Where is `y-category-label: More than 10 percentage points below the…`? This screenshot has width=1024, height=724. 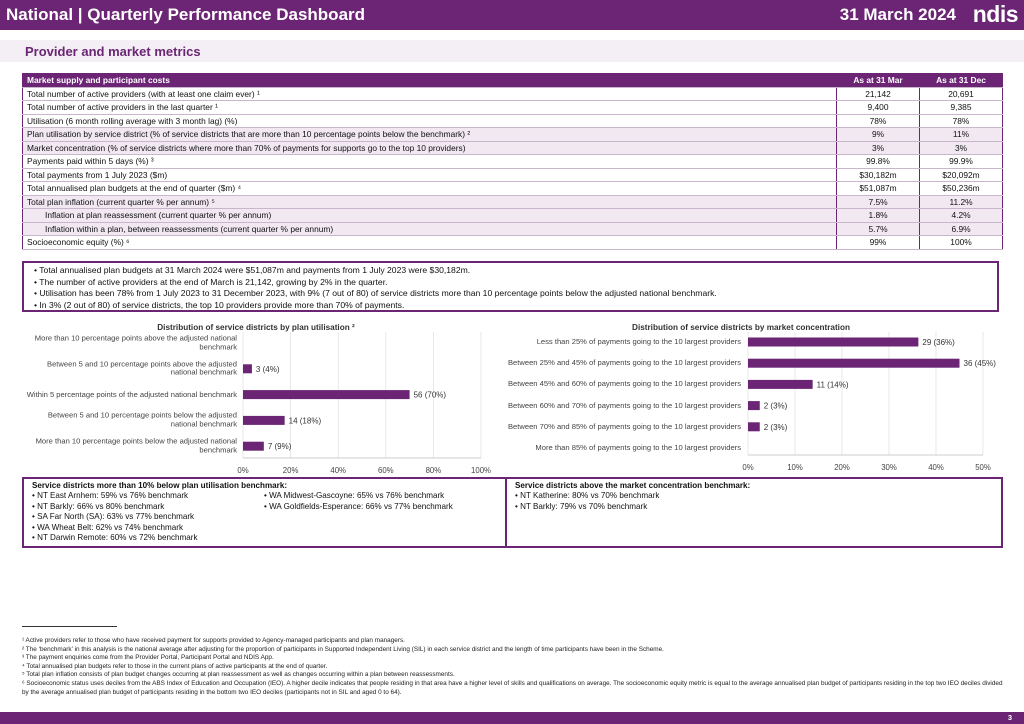
y-category-label: More than 10 percentage points below the… is located at coordinates (136, 445).